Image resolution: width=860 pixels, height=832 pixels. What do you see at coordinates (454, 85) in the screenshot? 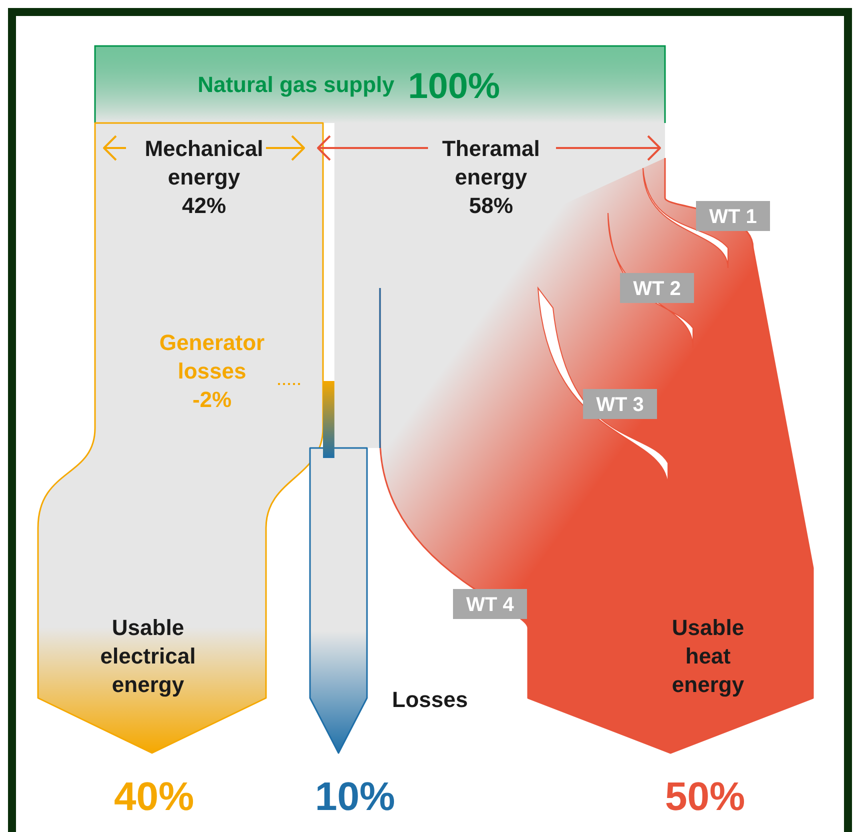
I see `data-label: 100%` at bounding box center [454, 85].